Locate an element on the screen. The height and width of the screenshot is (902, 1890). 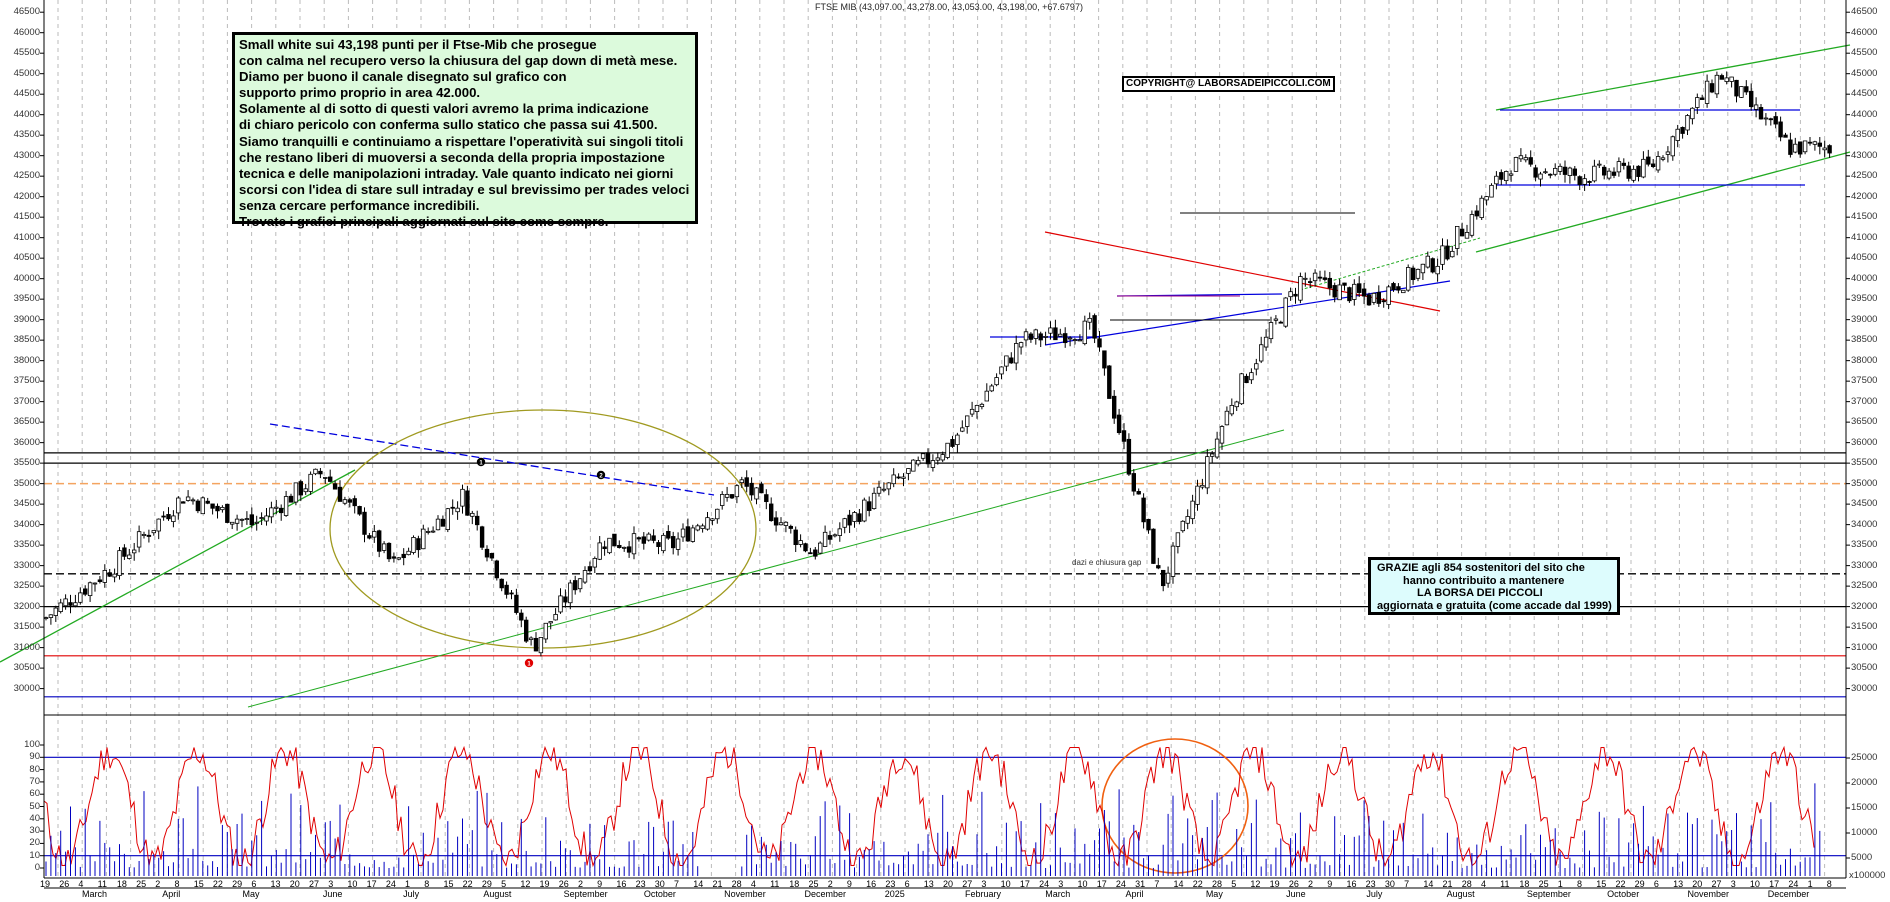
x-month-label: September is located at coordinates (585, 894).